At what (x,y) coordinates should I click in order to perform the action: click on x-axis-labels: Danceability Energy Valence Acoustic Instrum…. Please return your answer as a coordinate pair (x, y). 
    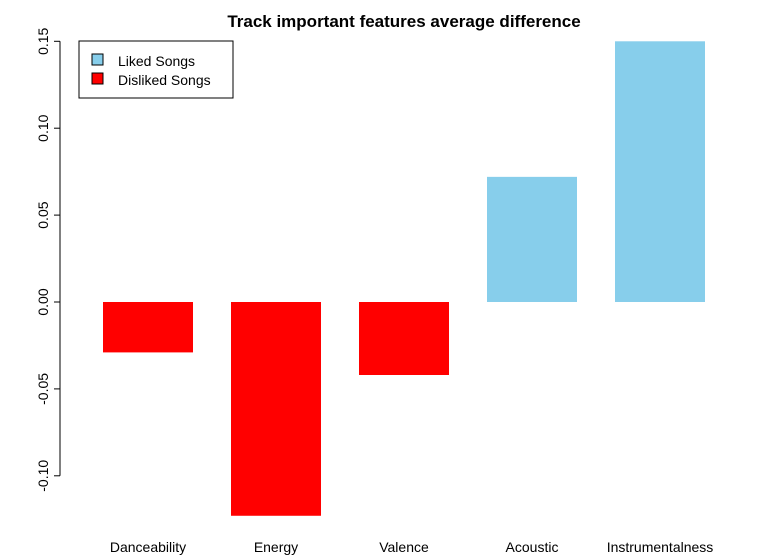
    Looking at the image, I should click on (411, 547).